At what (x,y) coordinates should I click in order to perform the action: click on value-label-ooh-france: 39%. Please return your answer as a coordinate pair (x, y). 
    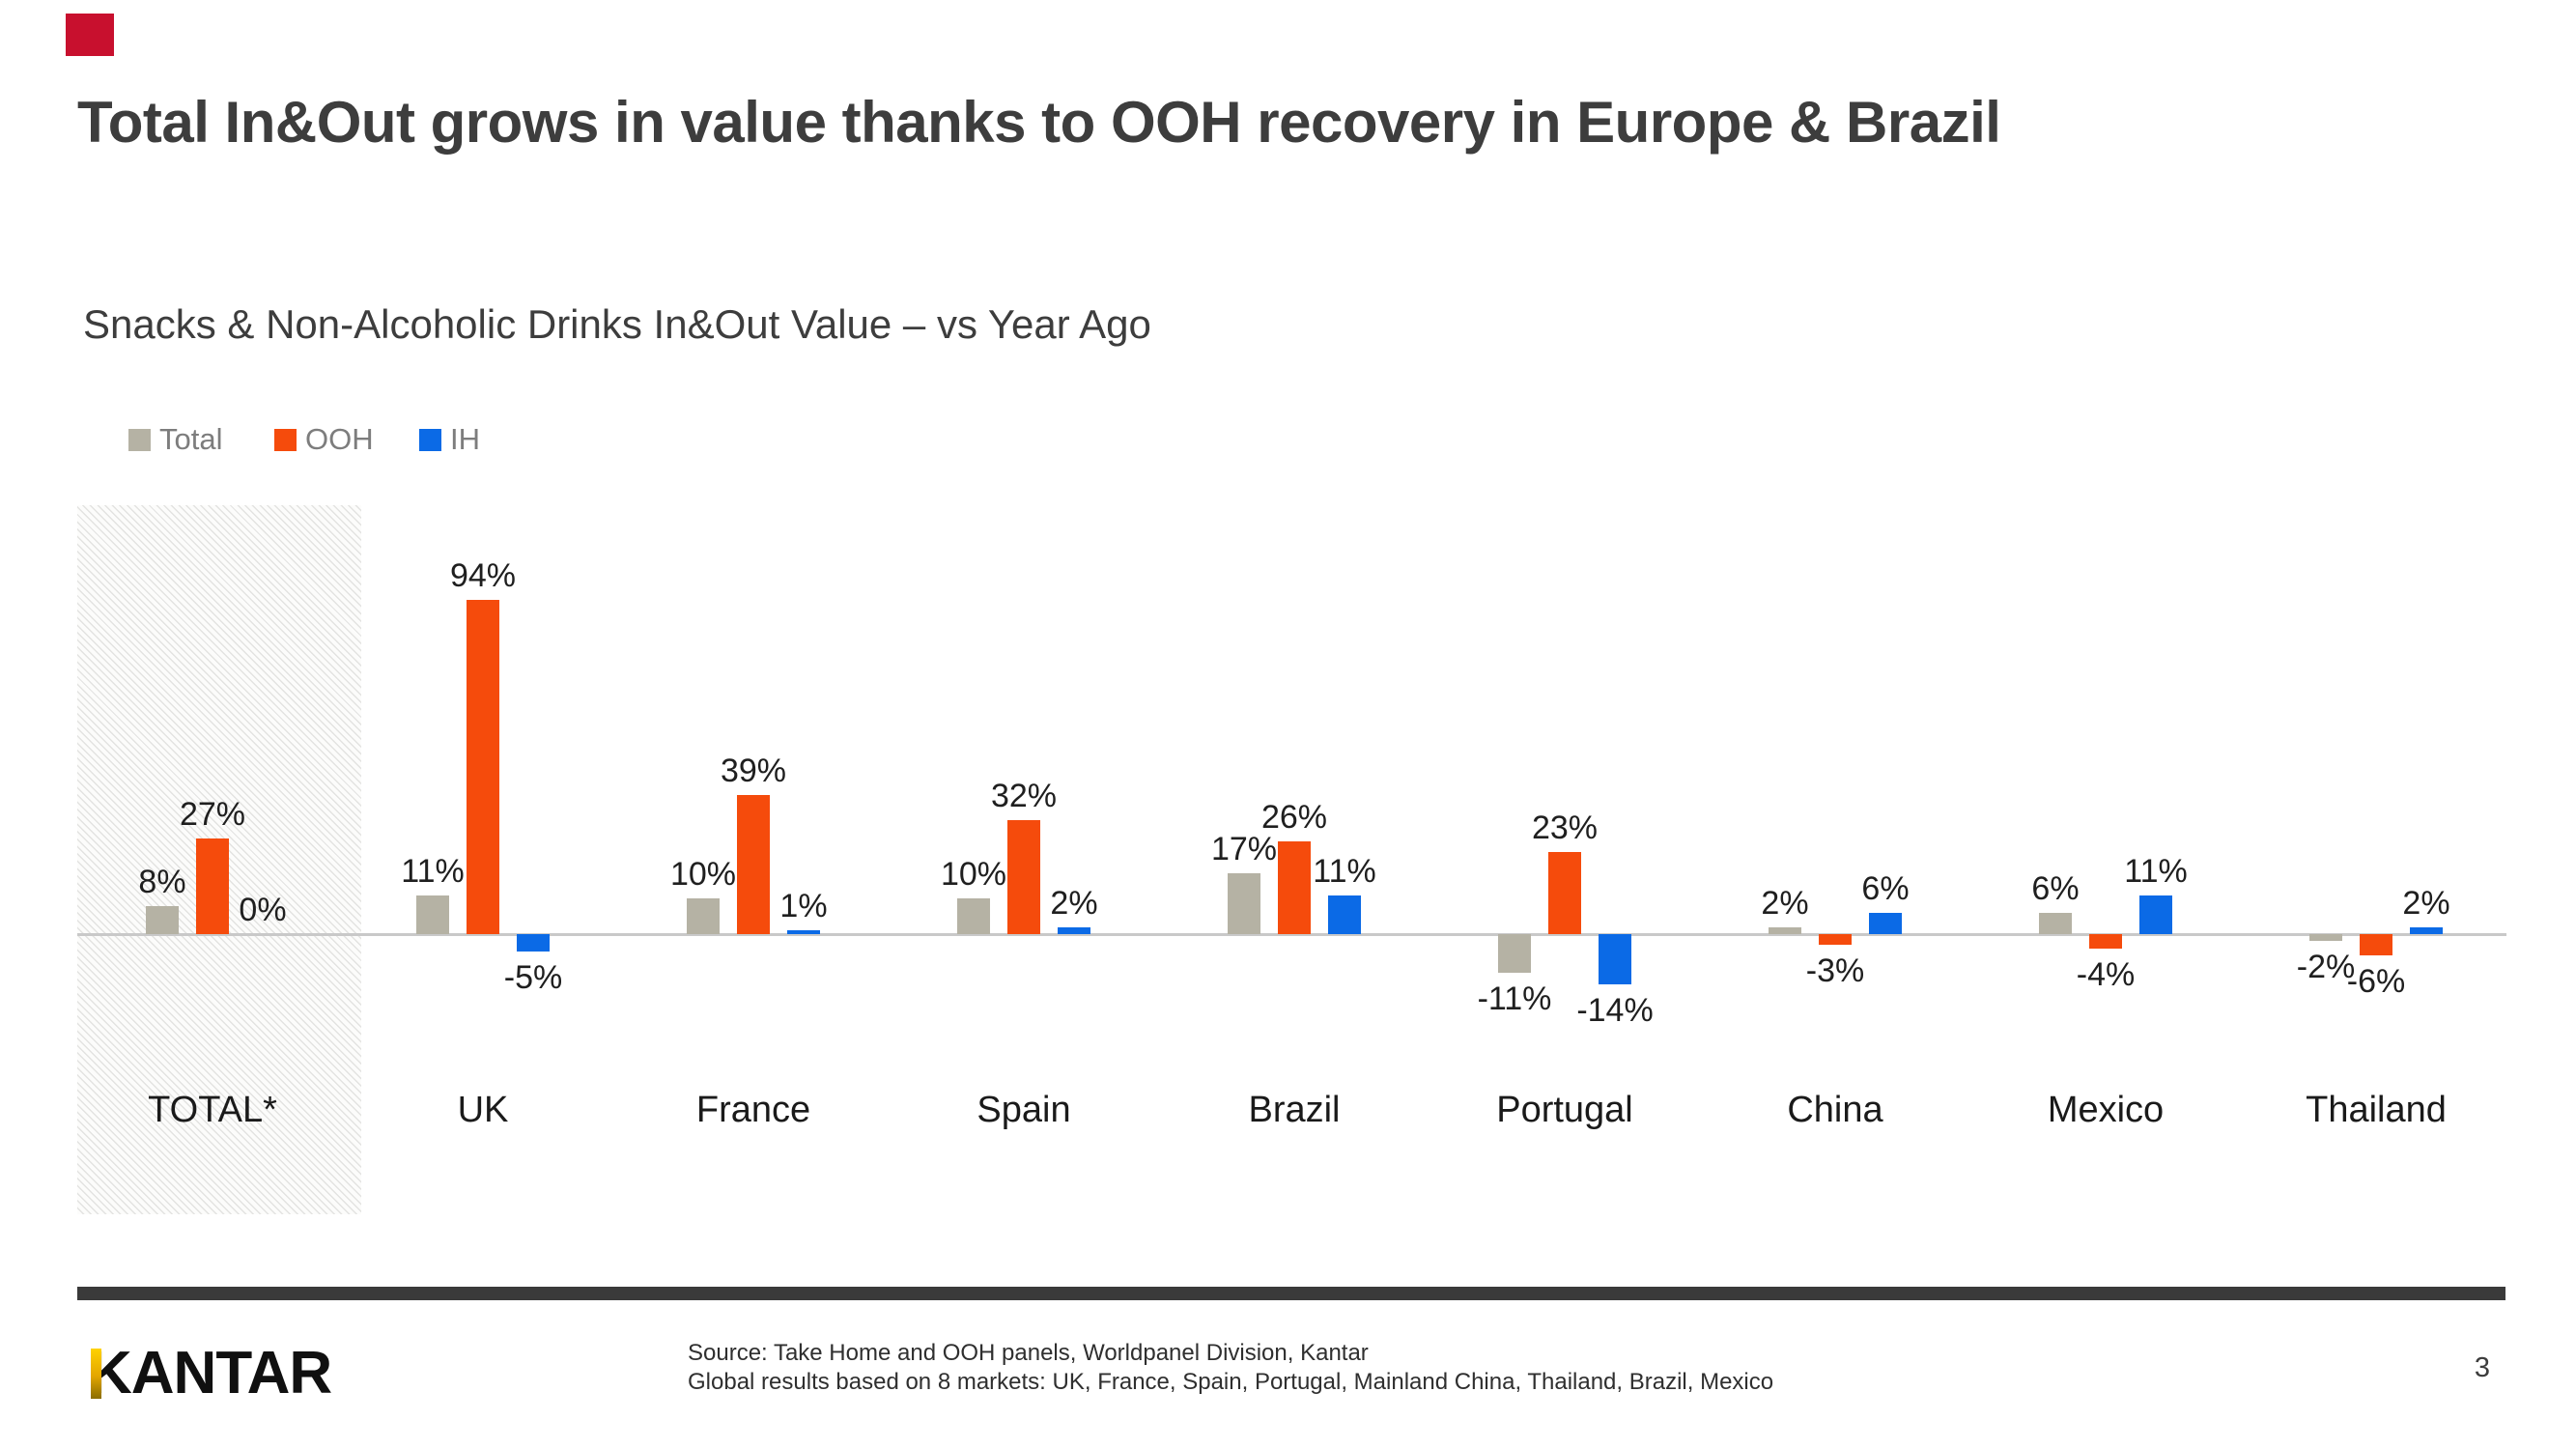
    Looking at the image, I should click on (753, 771).